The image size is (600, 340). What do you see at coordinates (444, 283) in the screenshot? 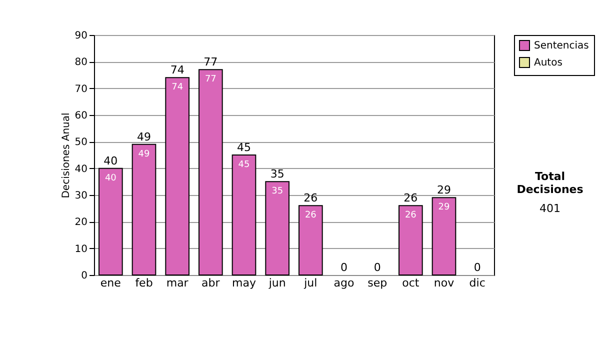
I see `x-tick-label: nov` at bounding box center [444, 283].